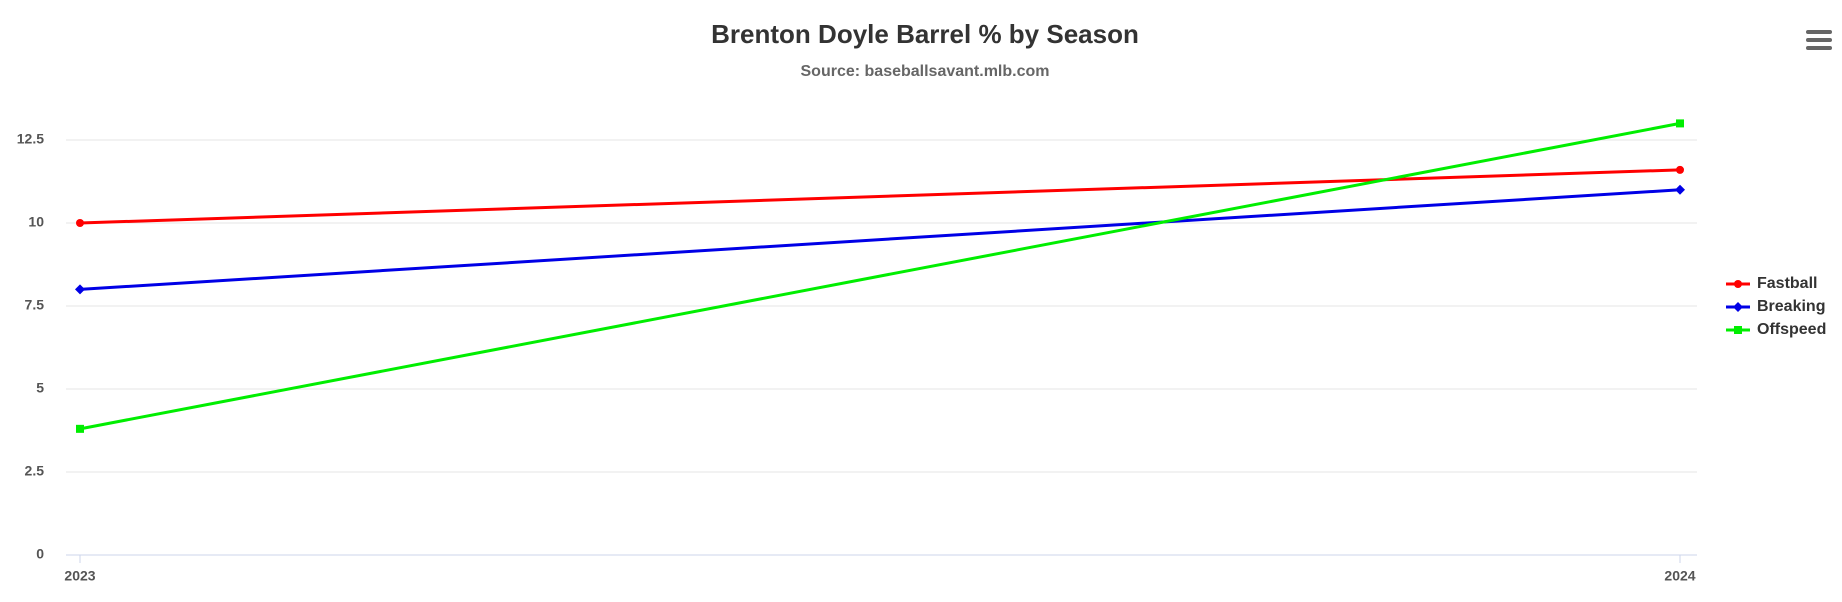  I want to click on legend-label: Fastball, so click(1787, 283).